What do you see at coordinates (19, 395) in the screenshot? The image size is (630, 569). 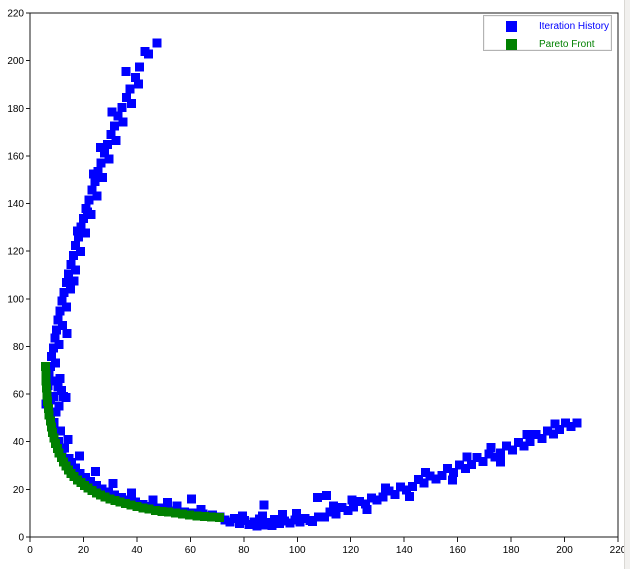 I see `y-tick-label: 60` at bounding box center [19, 395].